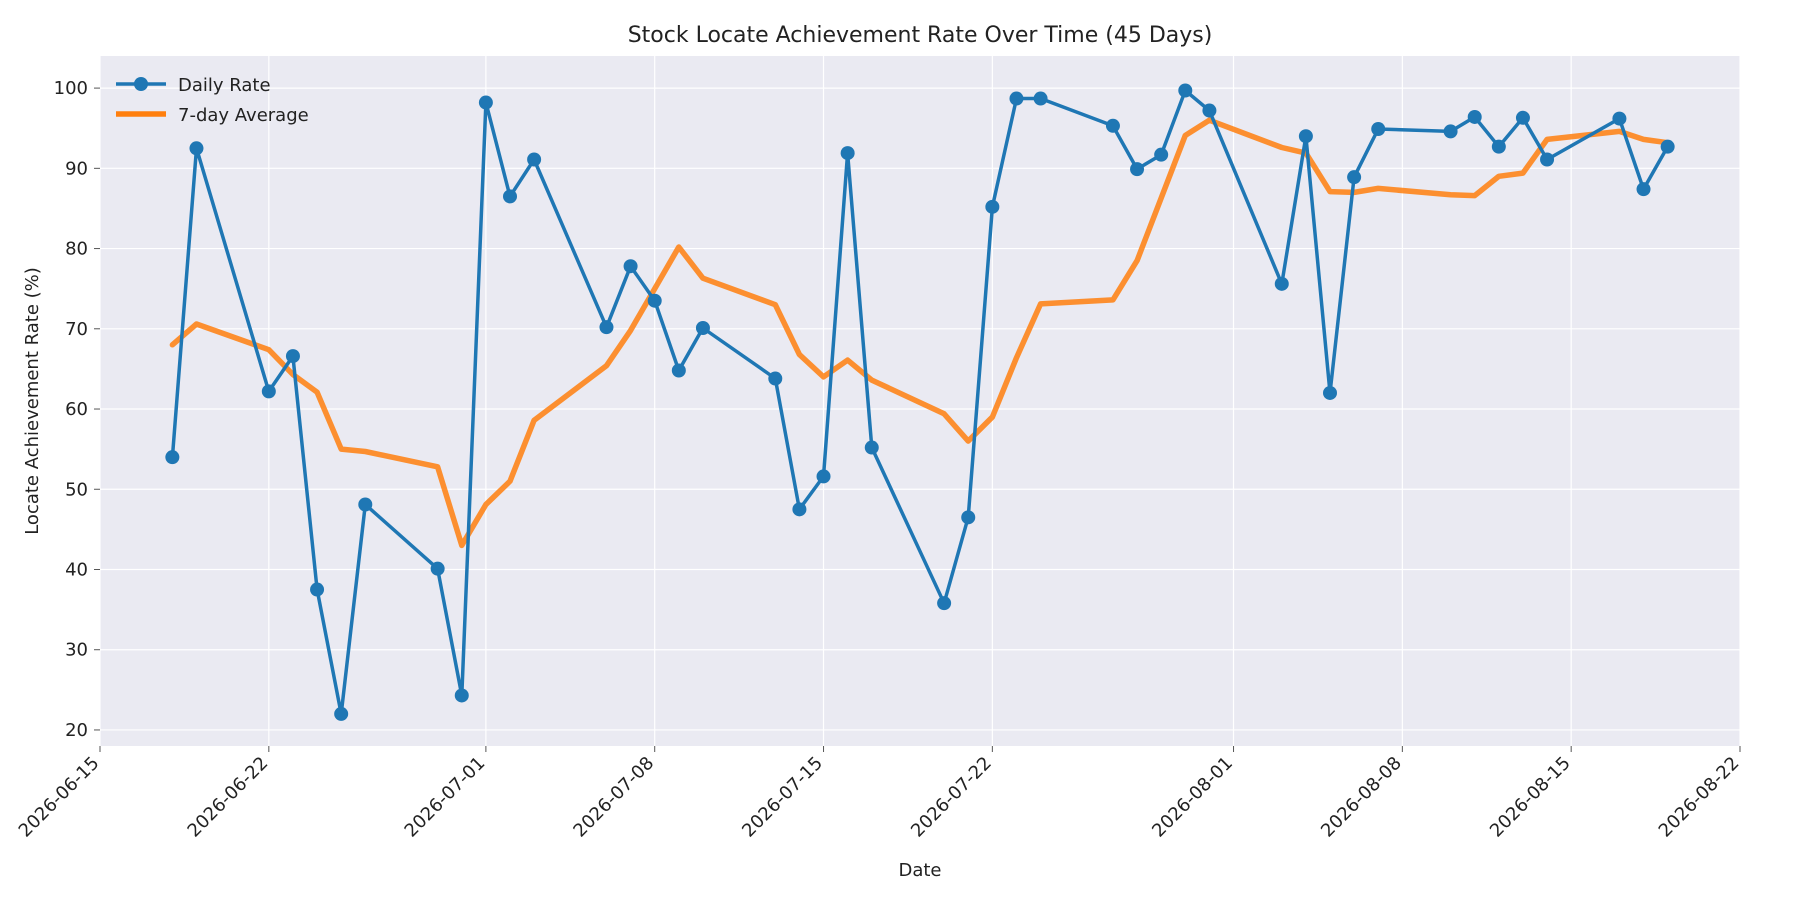 The image size is (1800, 900). I want to click on y-tick-label: 90, so click(76, 168).